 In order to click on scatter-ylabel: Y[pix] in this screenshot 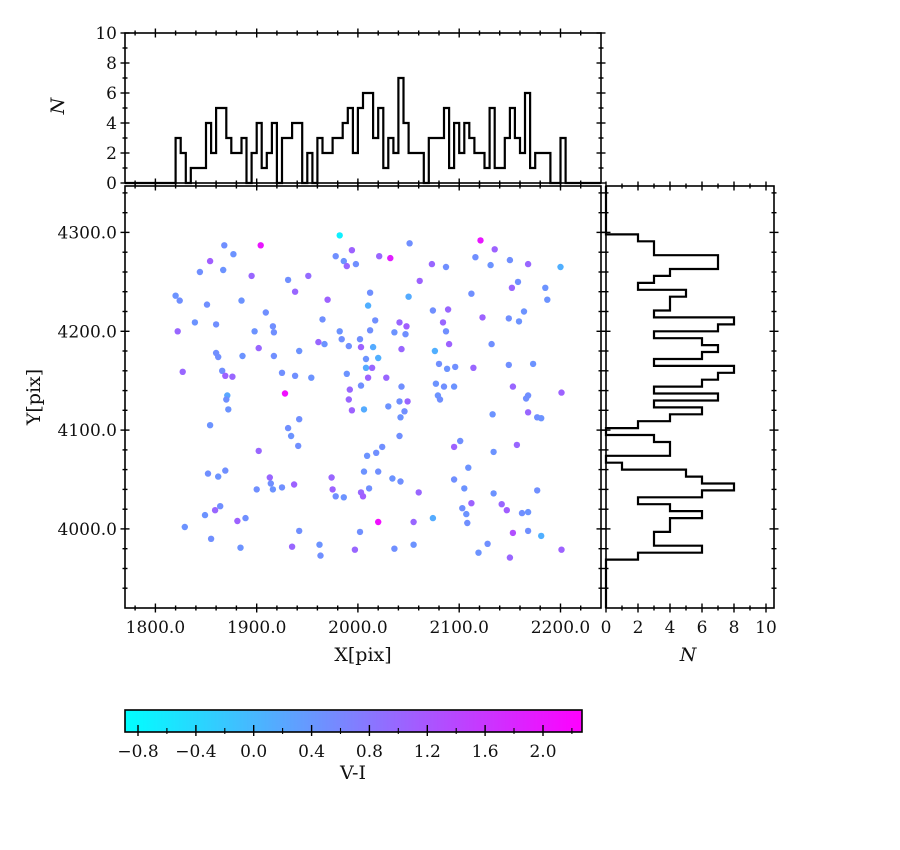, I will do `click(34, 397)`.